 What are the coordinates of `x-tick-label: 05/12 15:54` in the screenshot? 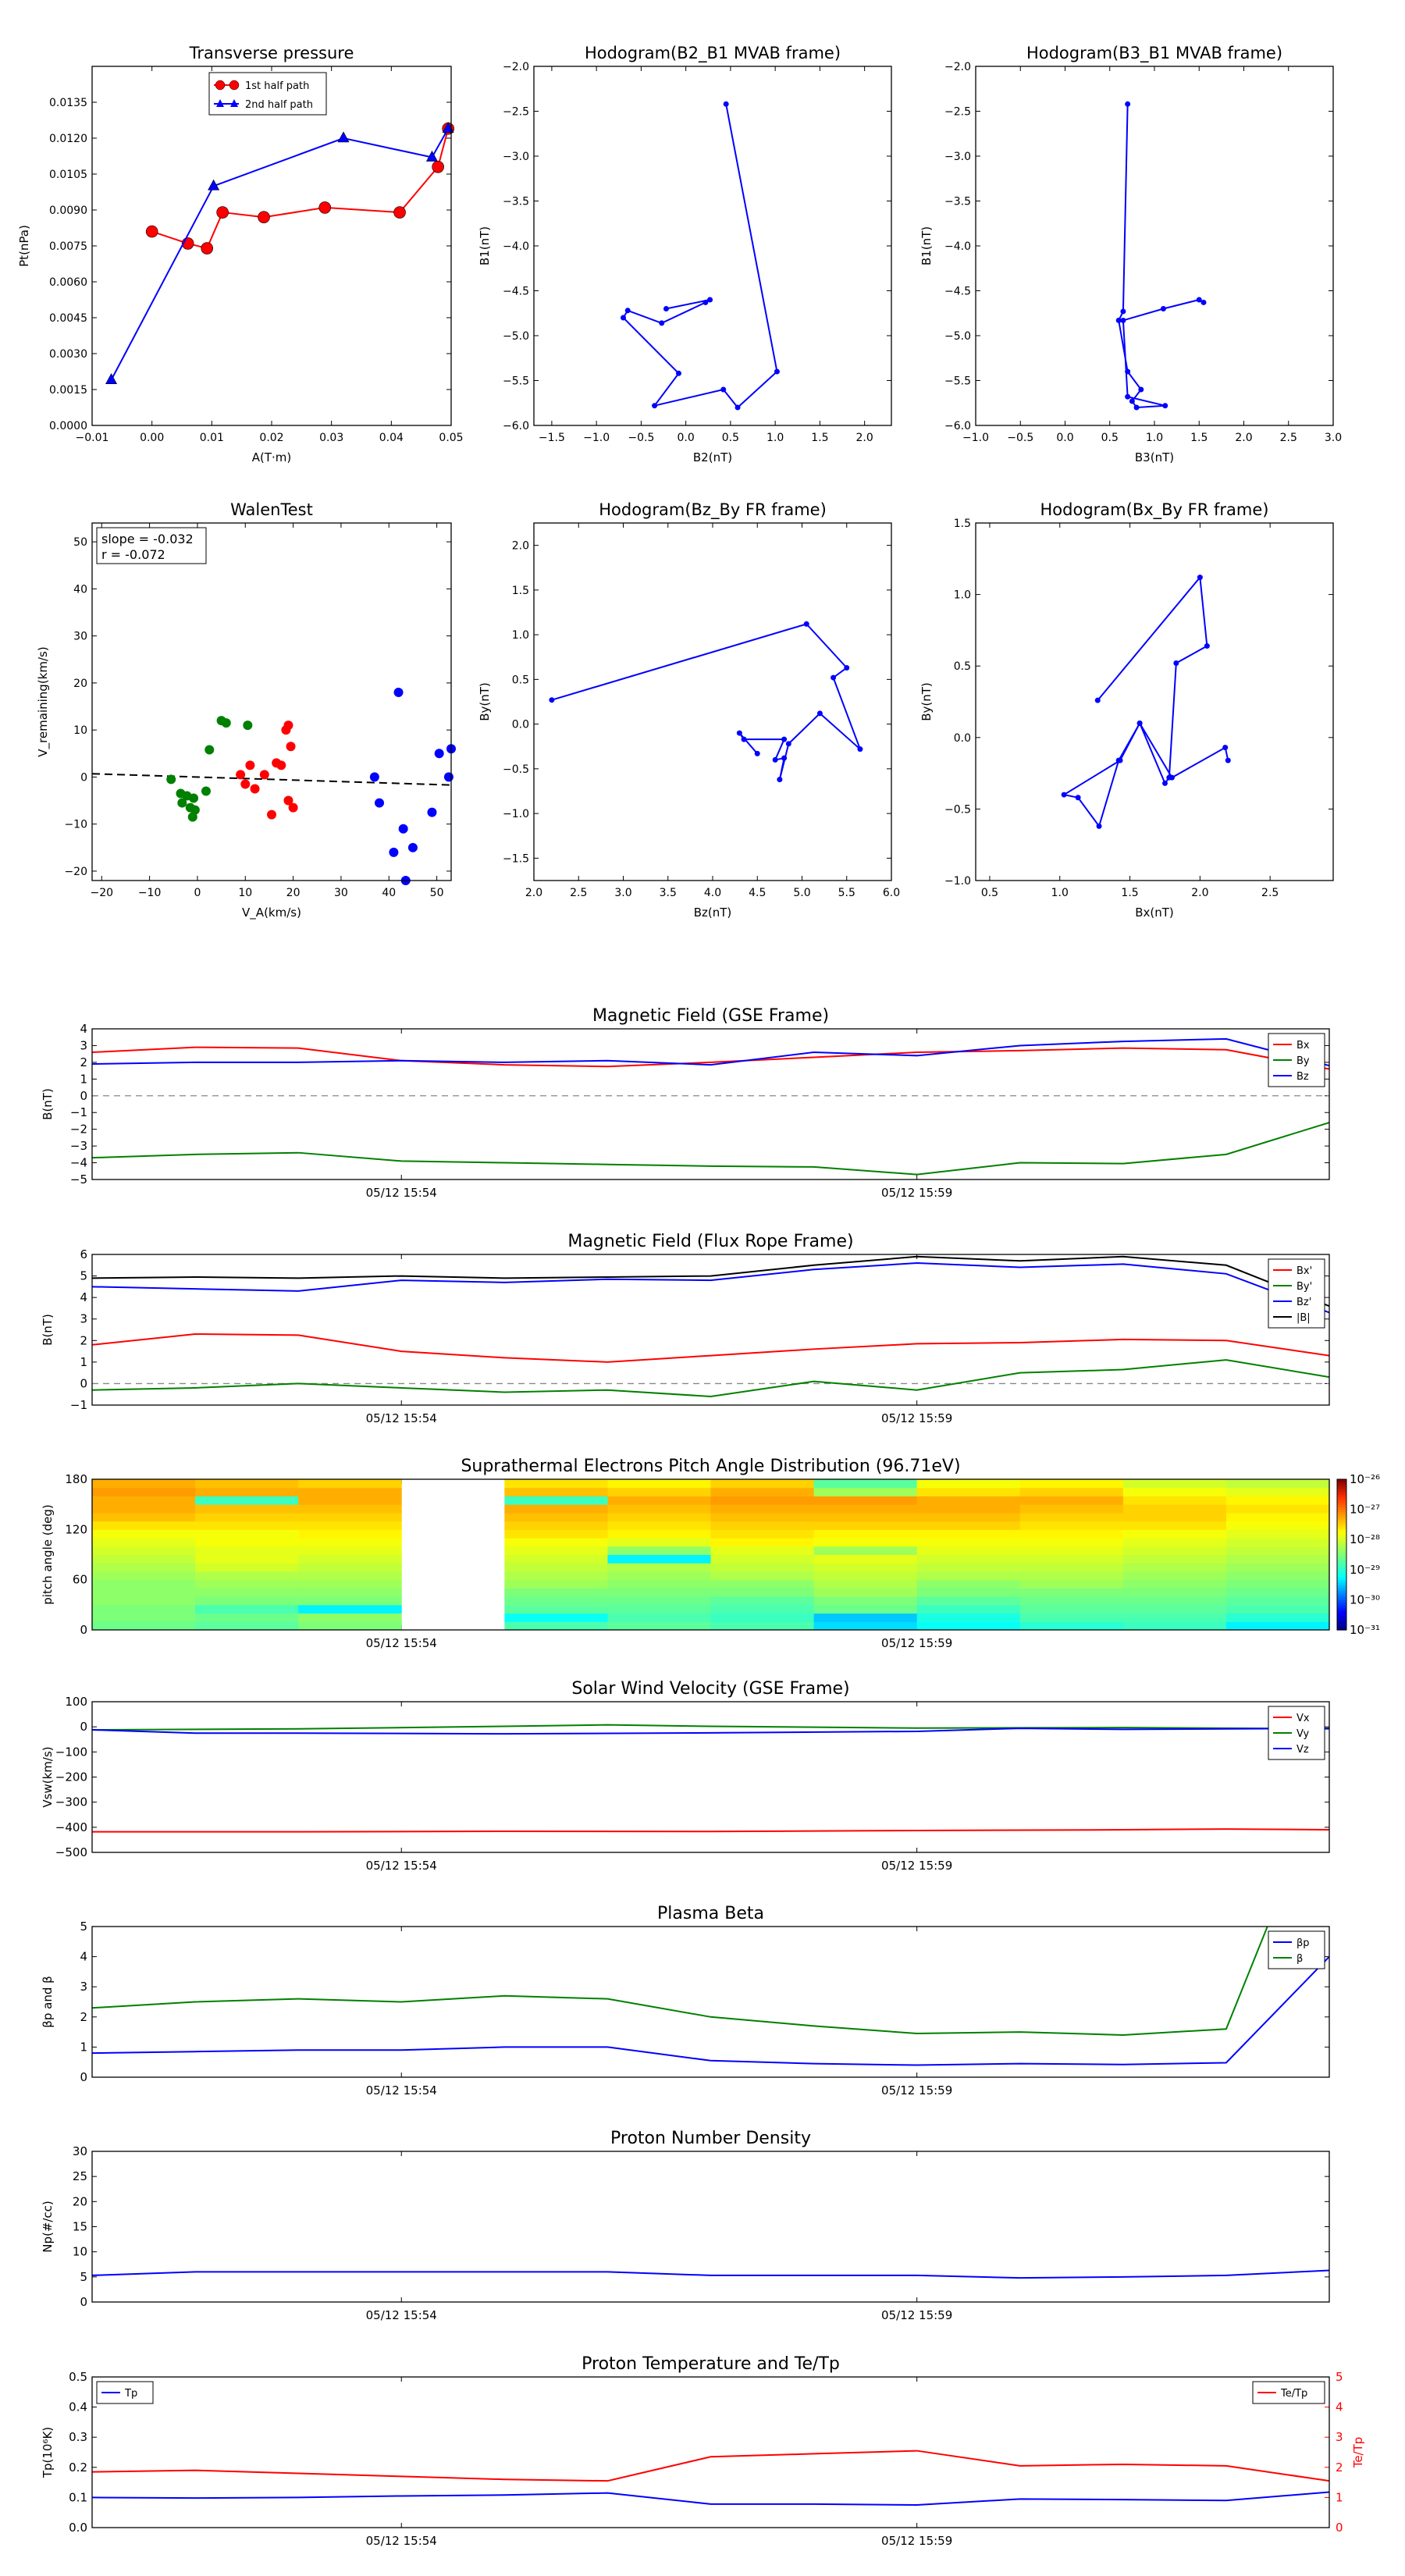 It's located at (402, 1866).